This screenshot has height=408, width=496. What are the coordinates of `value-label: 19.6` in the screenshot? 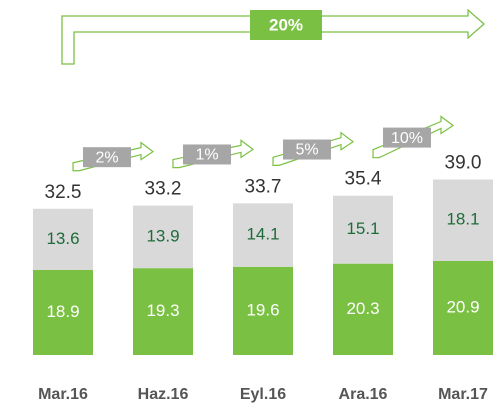 It's located at (262, 309).